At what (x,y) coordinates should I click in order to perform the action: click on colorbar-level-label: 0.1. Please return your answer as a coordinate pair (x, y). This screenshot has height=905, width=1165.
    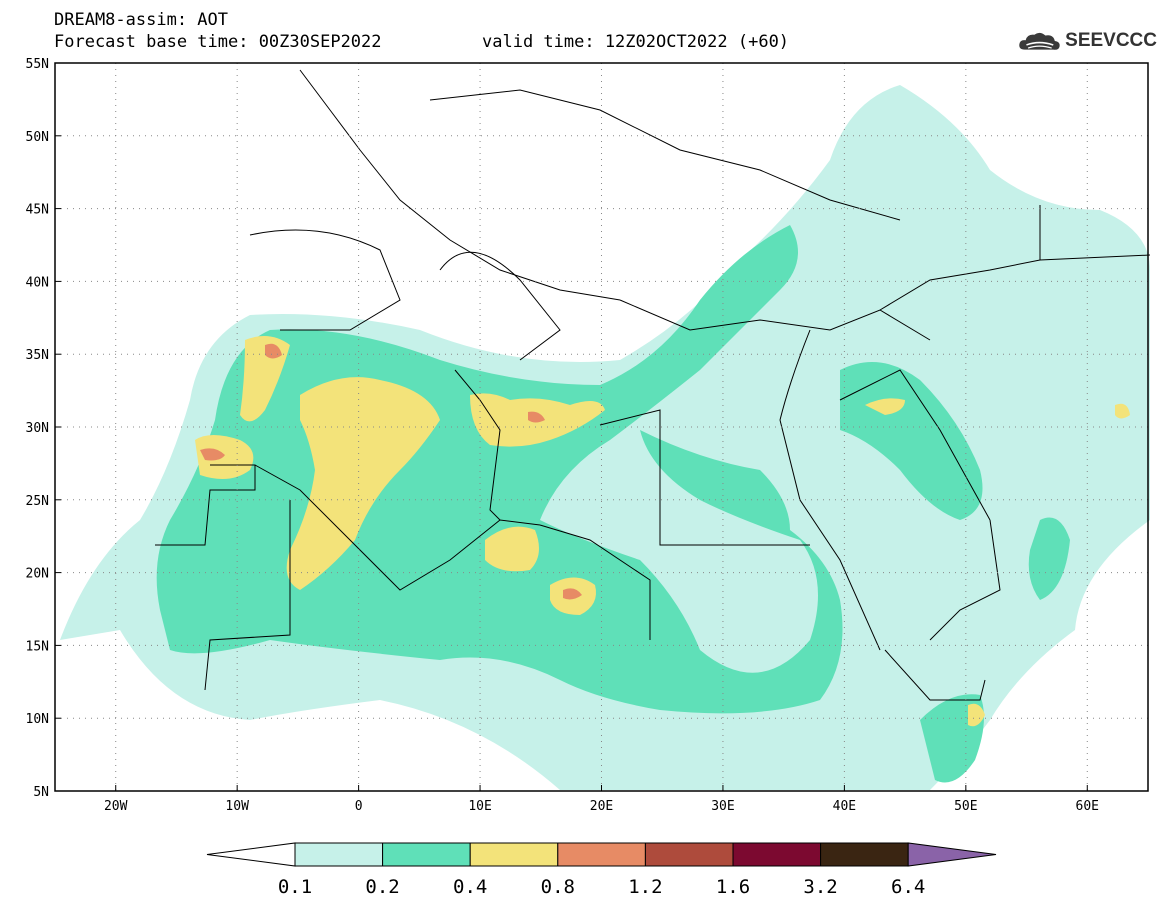
    Looking at the image, I should click on (295, 887).